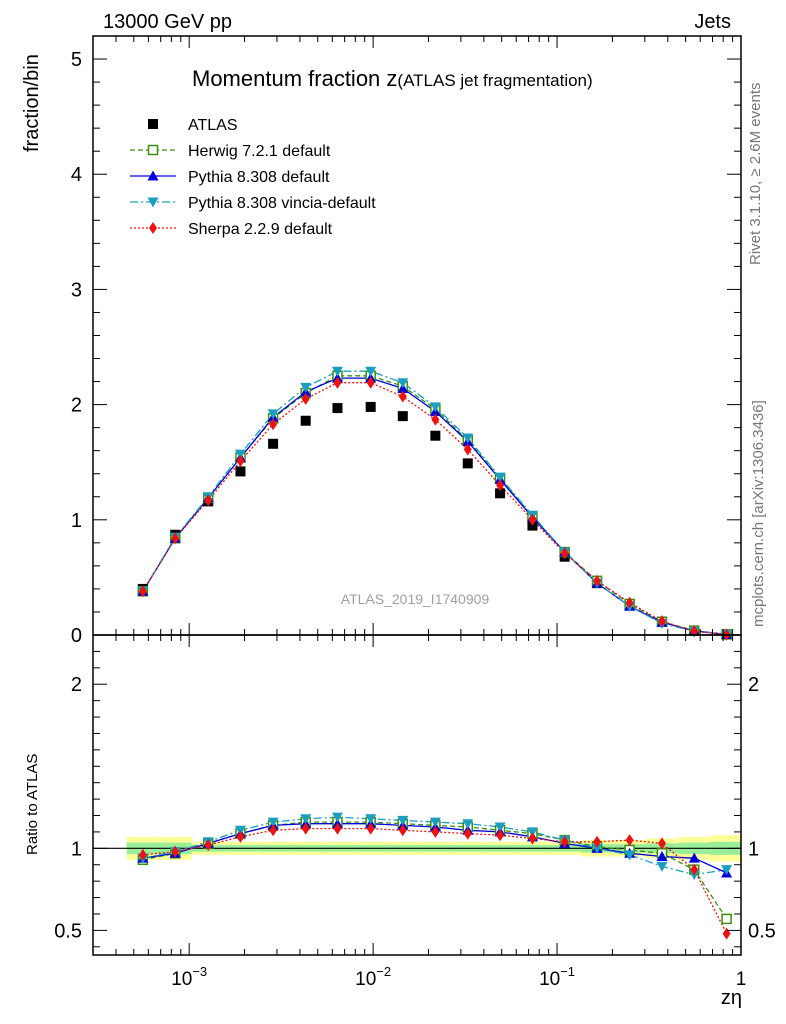 The height and width of the screenshot is (1024, 786). Describe the element at coordinates (76, 849) in the screenshot. I see `ratio-tick-label-left: 1` at that location.